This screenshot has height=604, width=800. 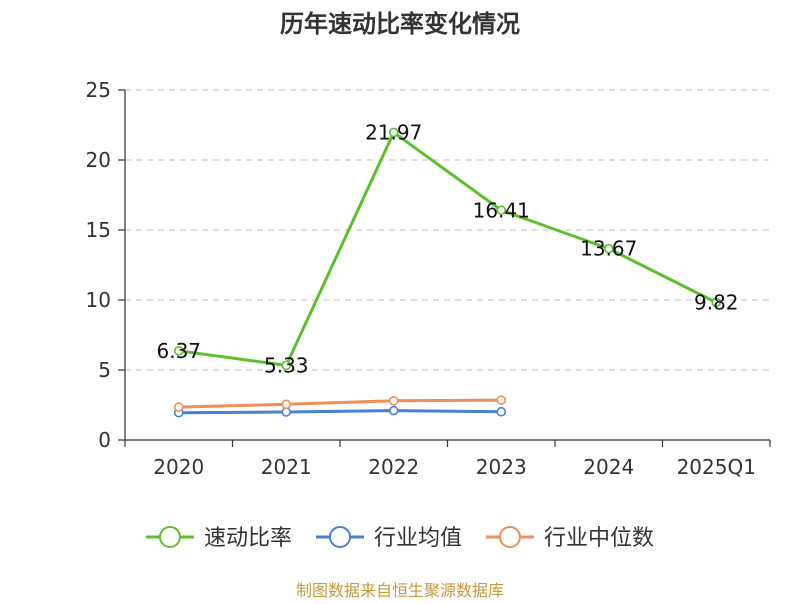 I want to click on legend-label: 行业均值, so click(x=418, y=538).